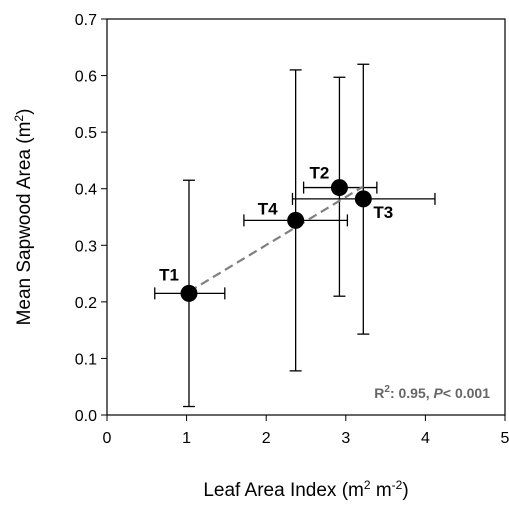 The image size is (509, 508). Describe the element at coordinates (23, 217) in the screenshot. I see `y-axis-title: Mean Sapwood Area (m2)` at that location.